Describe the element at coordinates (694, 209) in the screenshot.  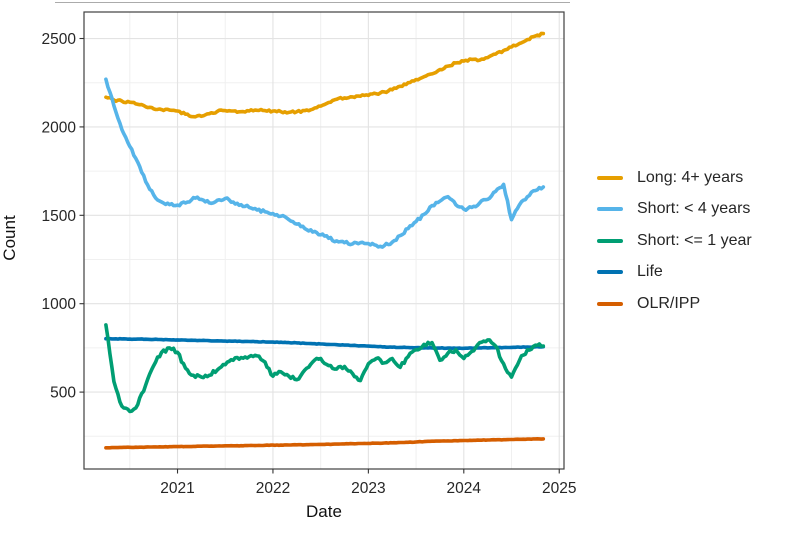
I see `legend-label-short-under-4: Short: < 4 years` at that location.